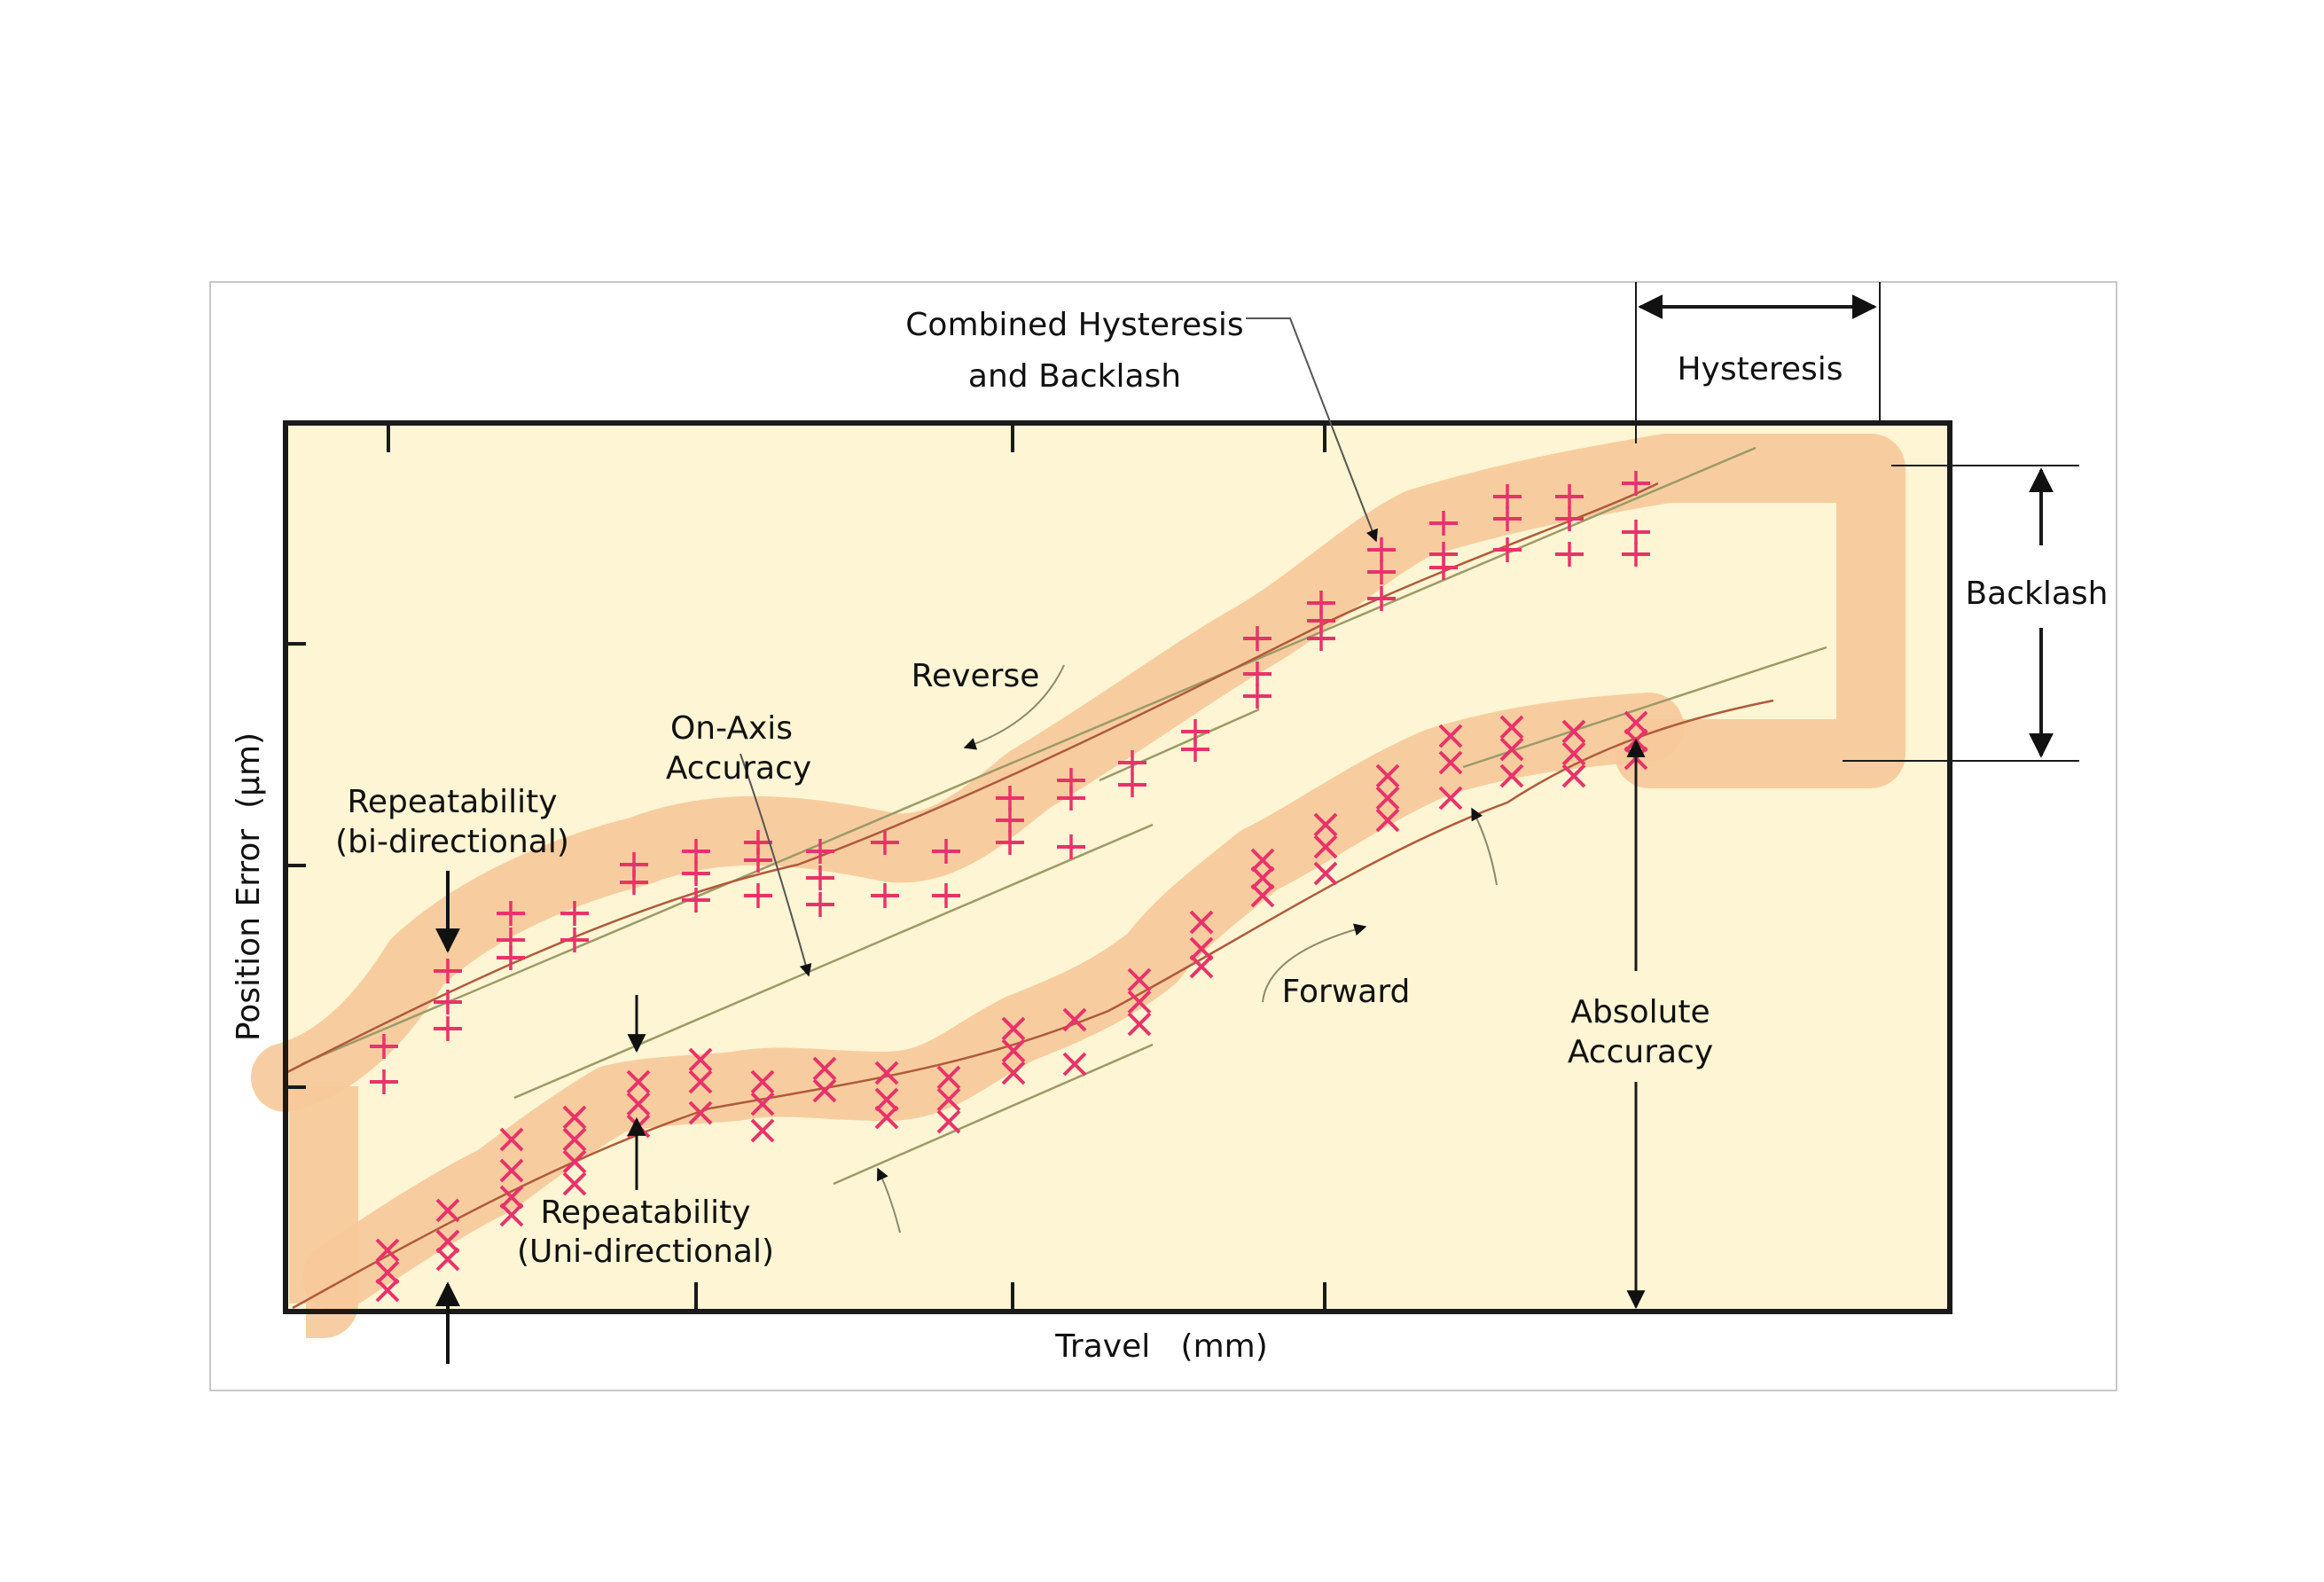  What do you see at coordinates (1314, 963) in the screenshot?
I see `forward-arrow` at bounding box center [1314, 963].